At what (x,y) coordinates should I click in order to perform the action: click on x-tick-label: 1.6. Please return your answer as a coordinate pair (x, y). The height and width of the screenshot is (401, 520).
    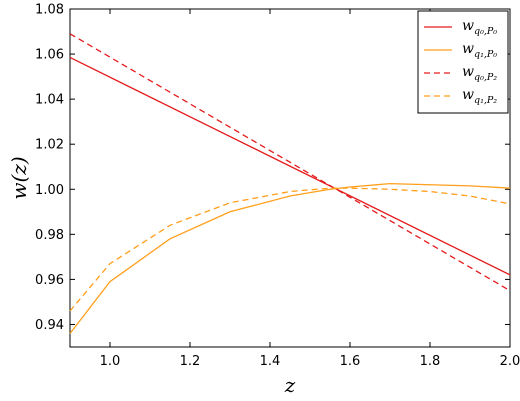
    Looking at the image, I should click on (350, 361).